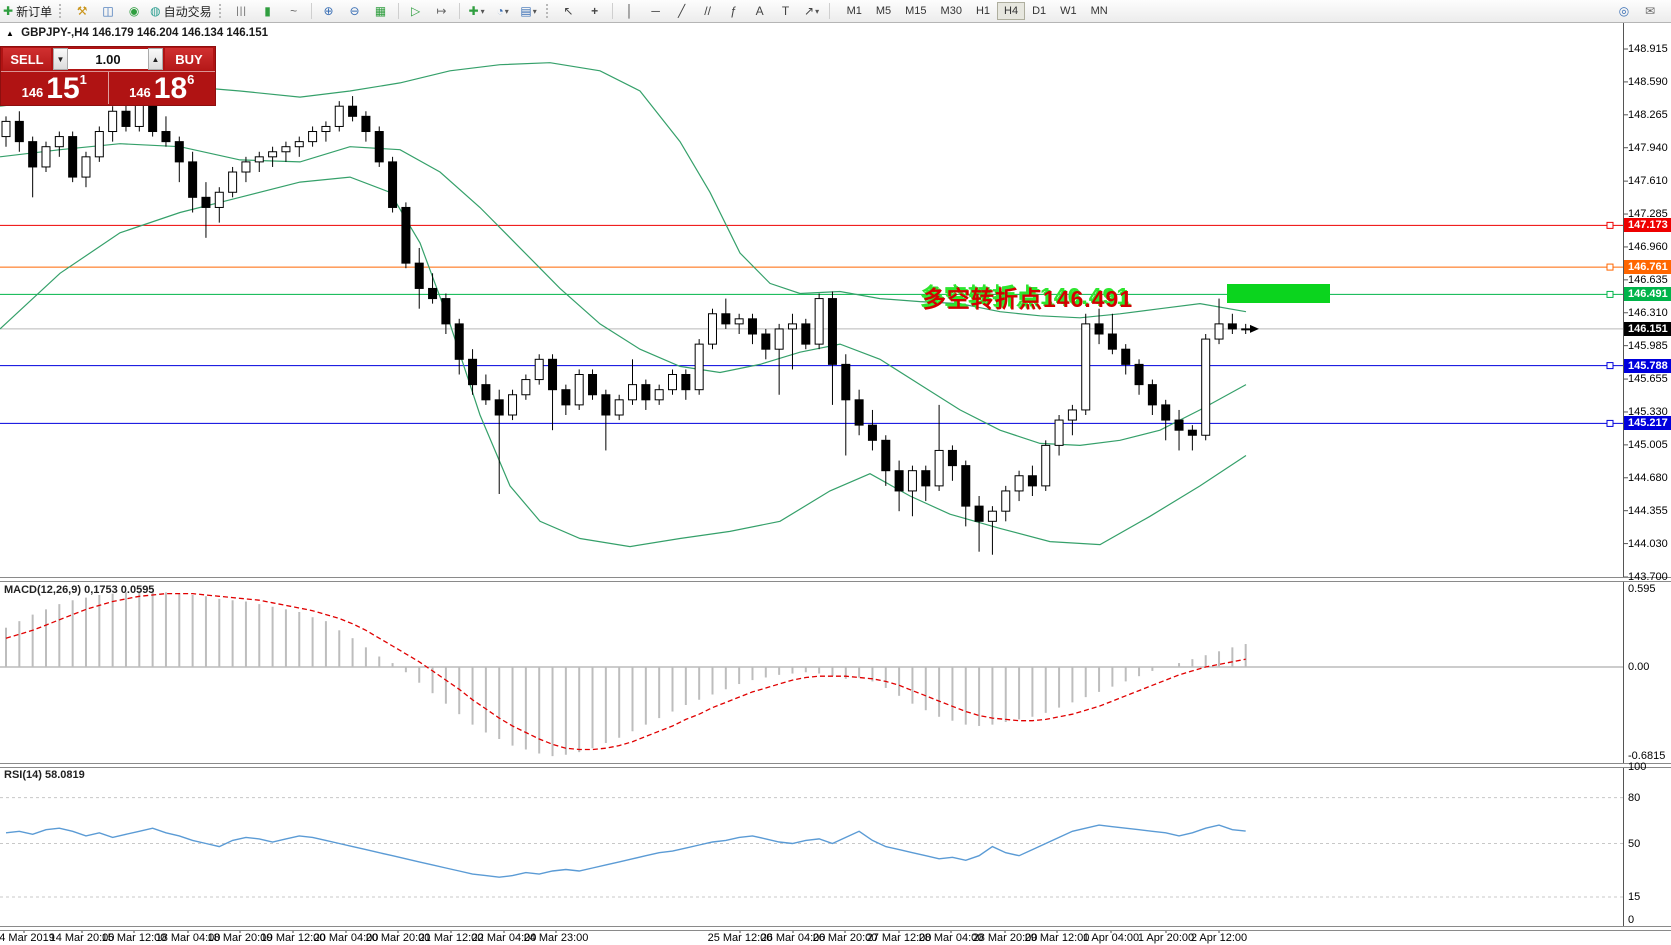 This screenshot has height=945, width=1671. What do you see at coordinates (734, 11) in the screenshot?
I see `fibonacci-button: ƒ` at bounding box center [734, 11].